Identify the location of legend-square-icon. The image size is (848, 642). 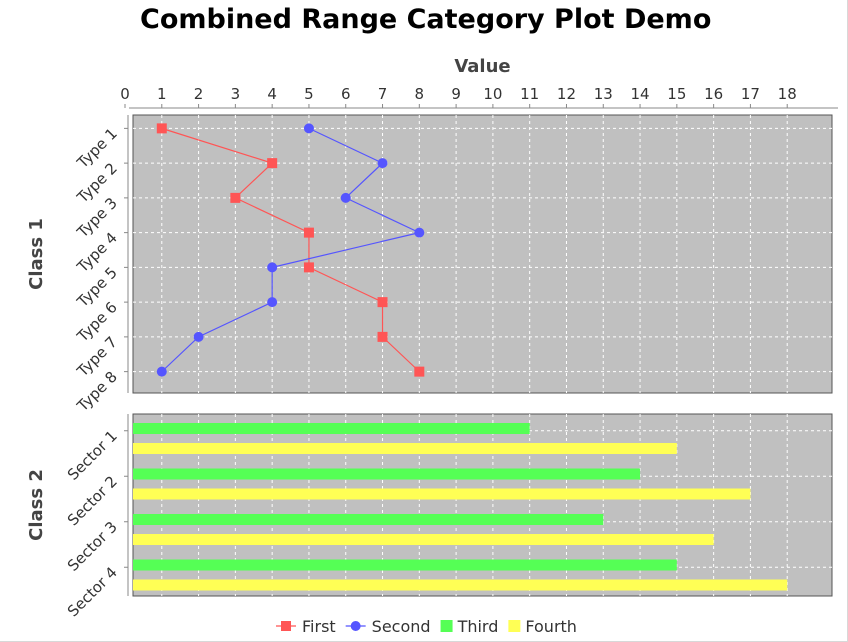
(286, 626).